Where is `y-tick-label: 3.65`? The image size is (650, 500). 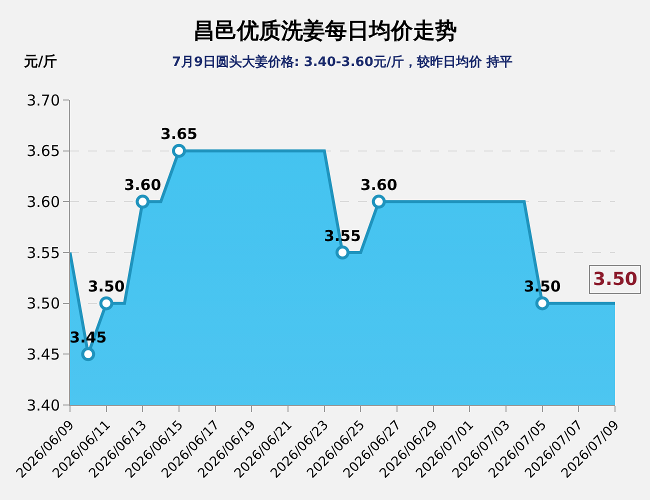 y-tick-label: 3.65 is located at coordinates (43, 151).